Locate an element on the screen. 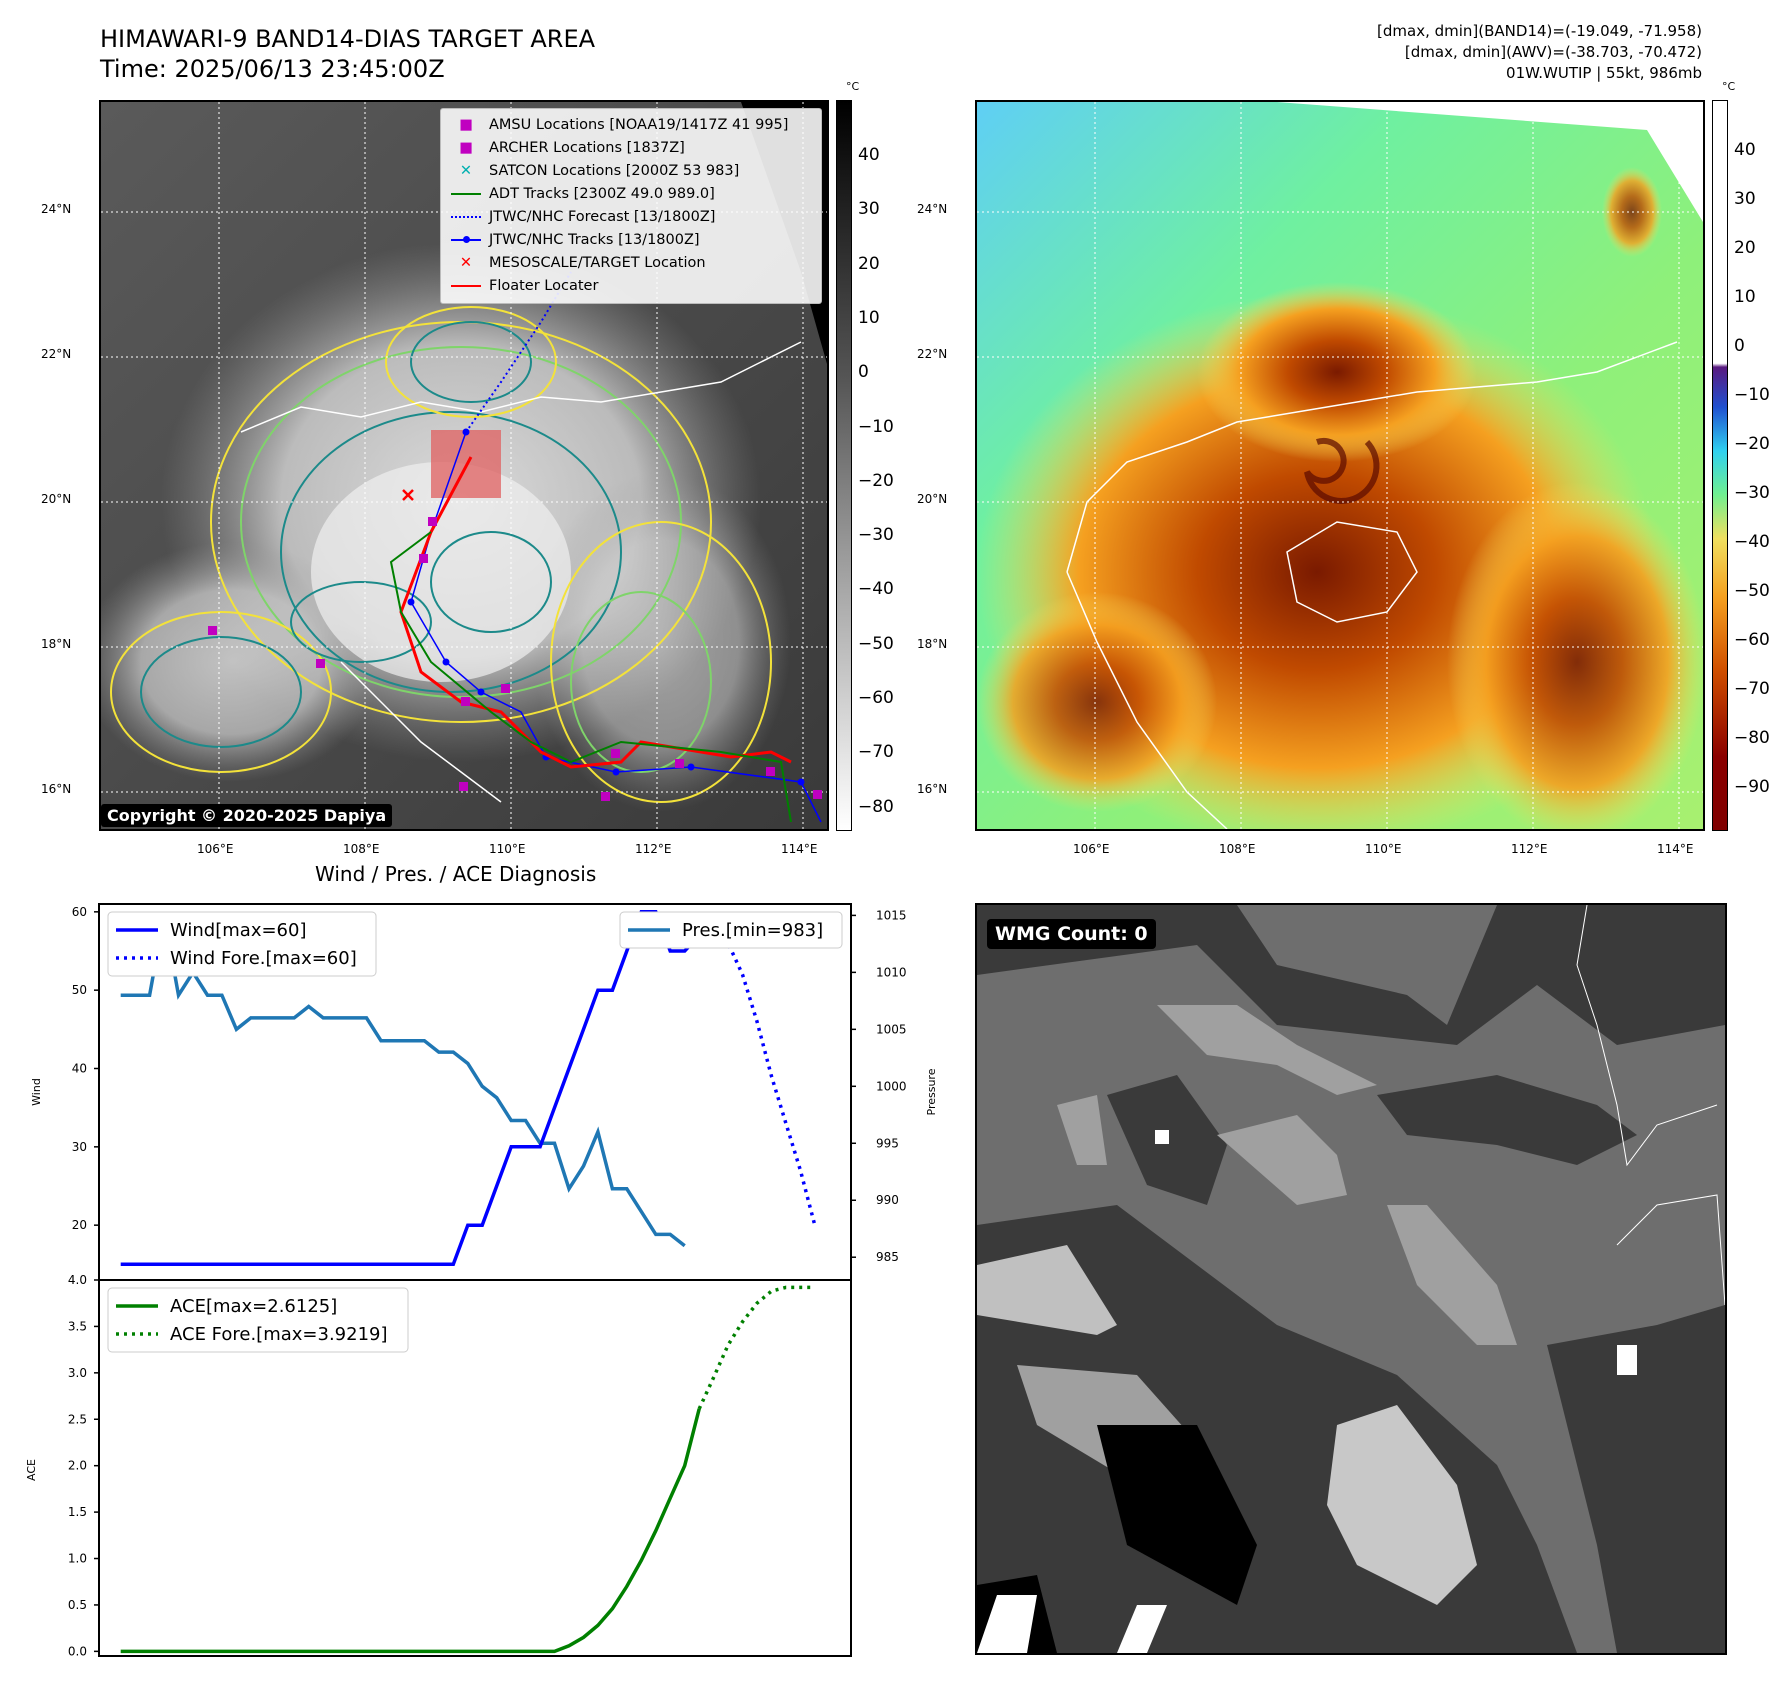 The height and width of the screenshot is (1690, 1792). map-legend-item: Floater Locater is located at coordinates (522, 286).